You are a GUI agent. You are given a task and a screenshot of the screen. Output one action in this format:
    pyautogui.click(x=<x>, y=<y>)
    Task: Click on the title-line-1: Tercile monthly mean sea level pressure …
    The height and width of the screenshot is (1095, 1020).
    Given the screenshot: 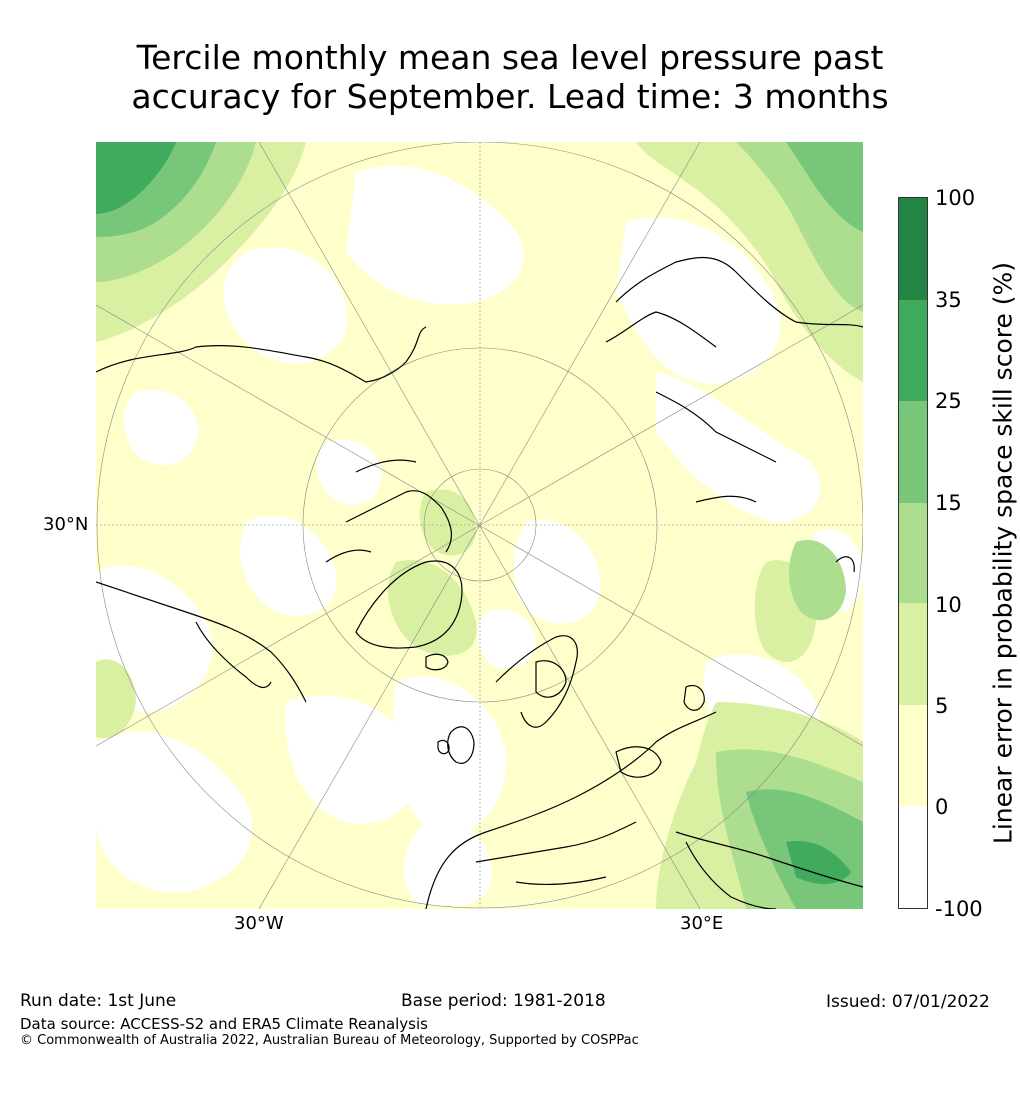 What is the action you would take?
    pyautogui.click(x=510, y=57)
    